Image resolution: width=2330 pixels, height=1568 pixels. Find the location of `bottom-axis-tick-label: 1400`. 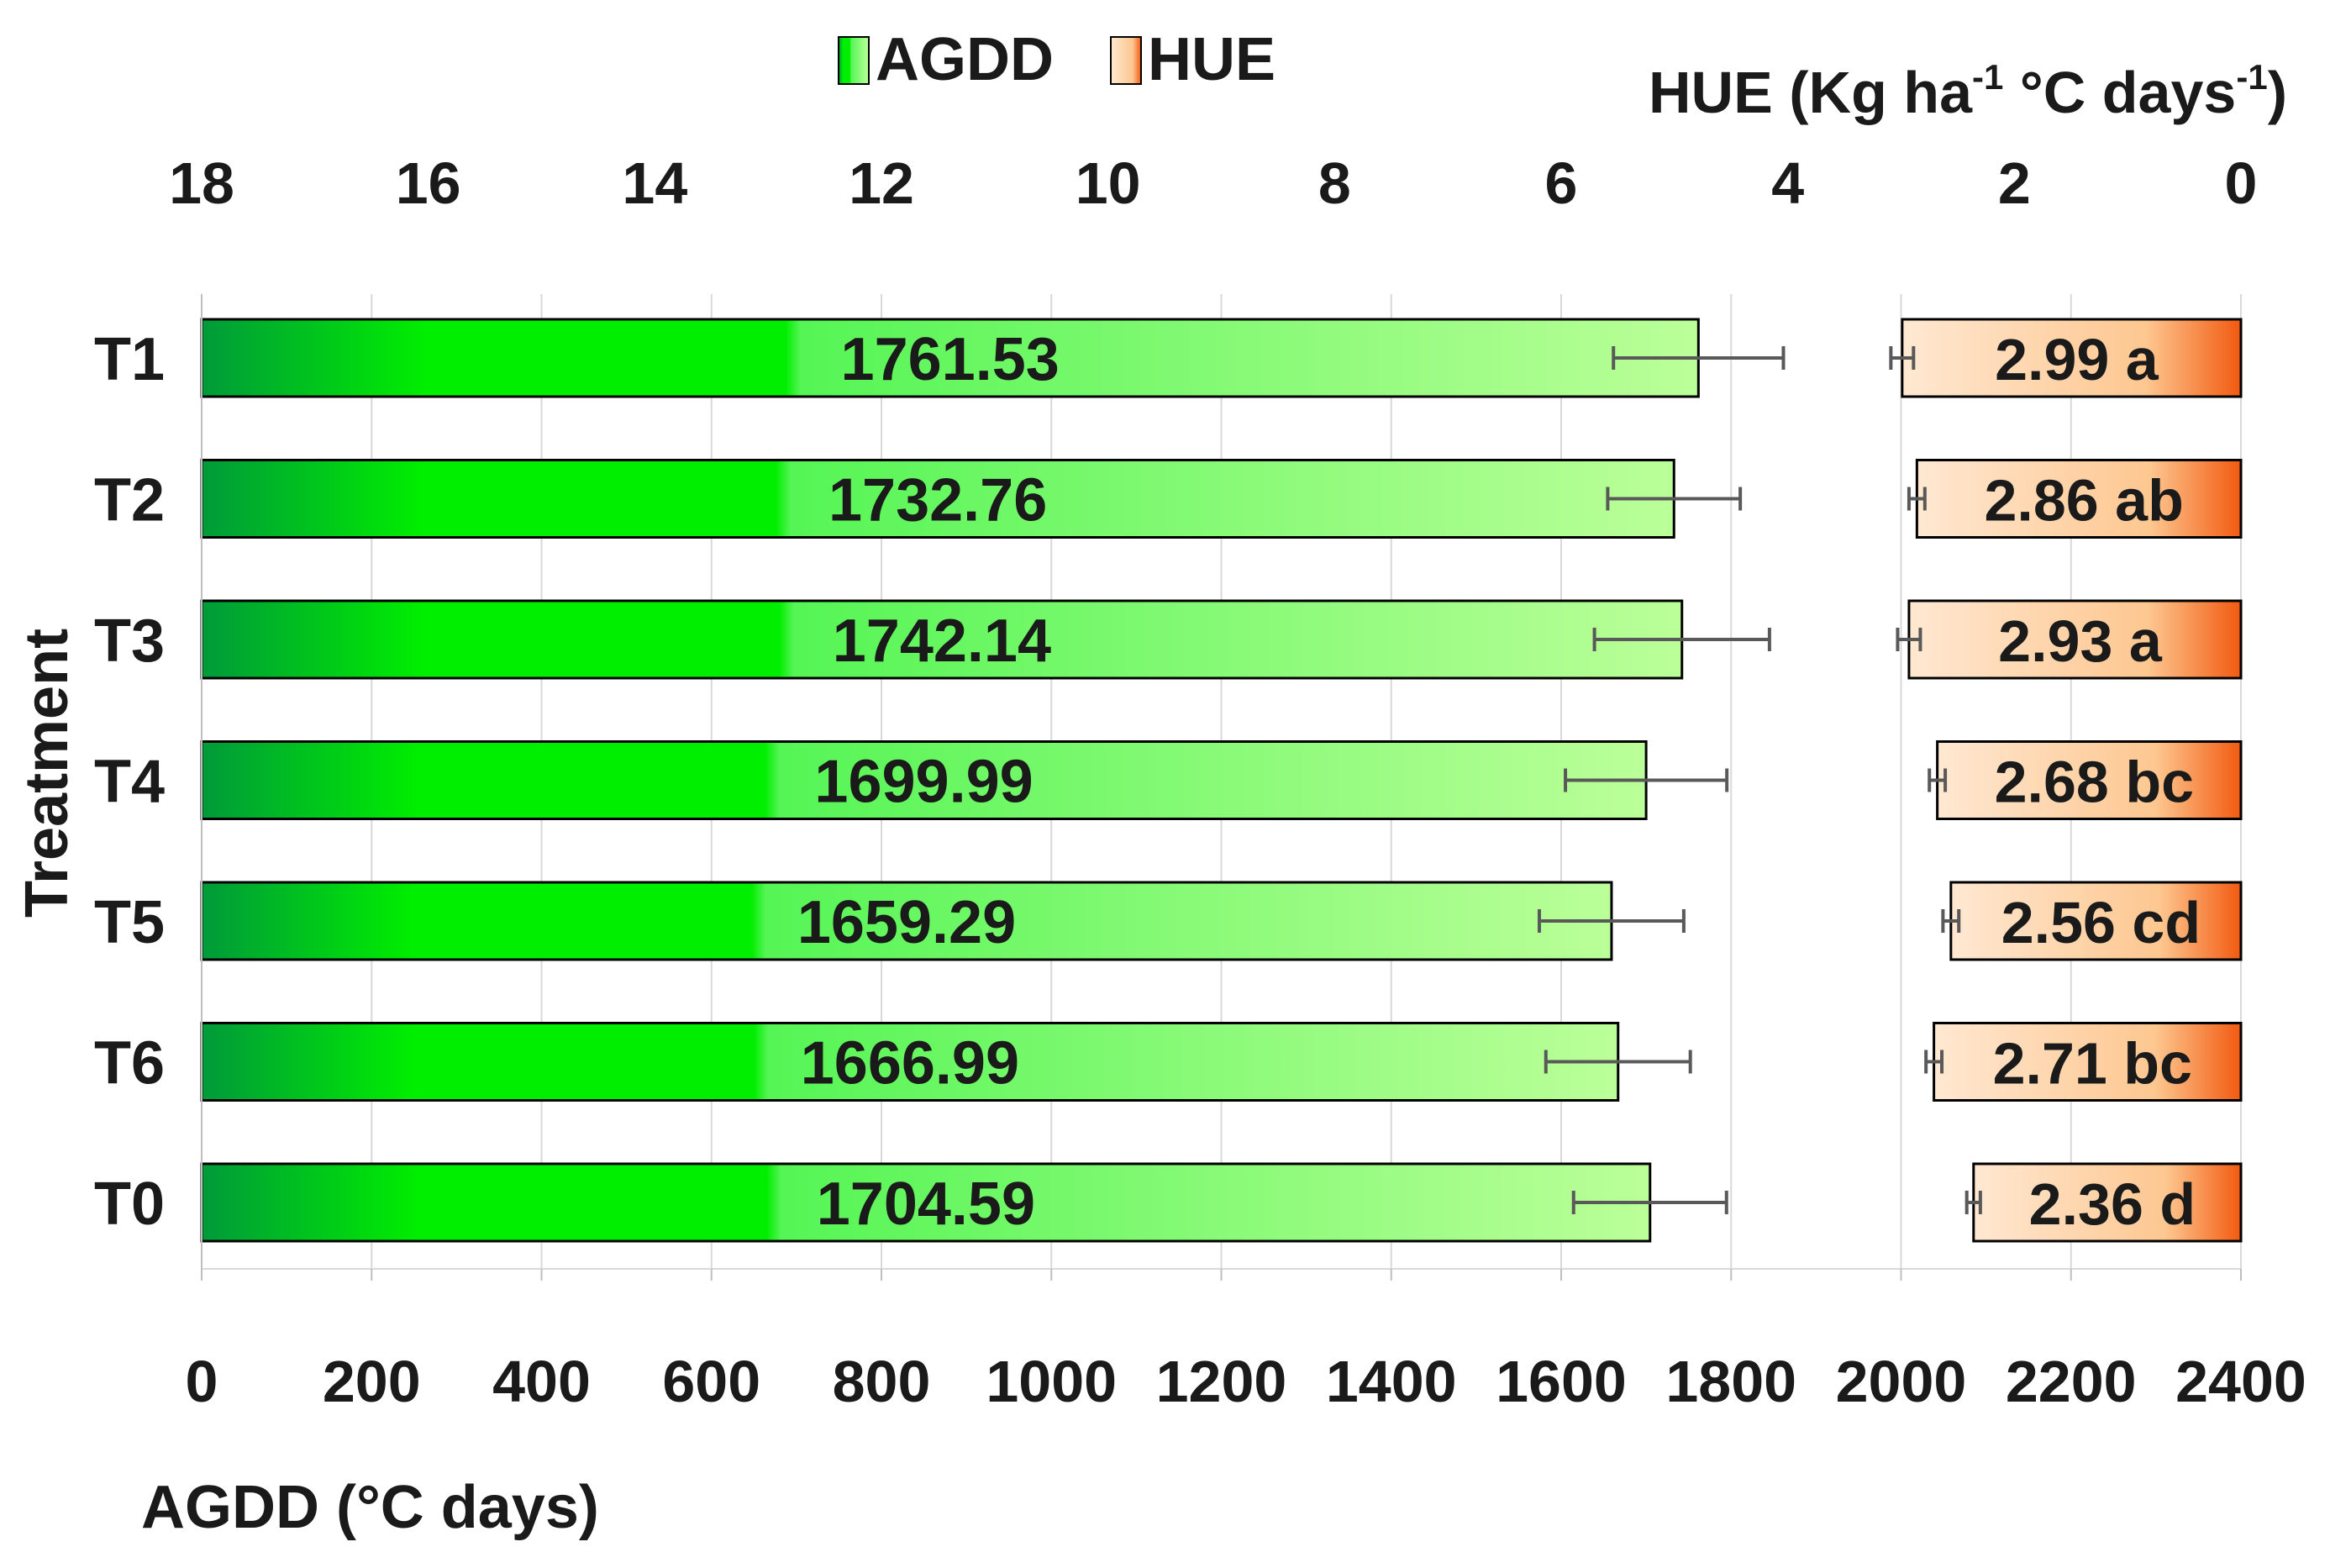

bottom-axis-tick-label: 1400 is located at coordinates (1391, 1381).